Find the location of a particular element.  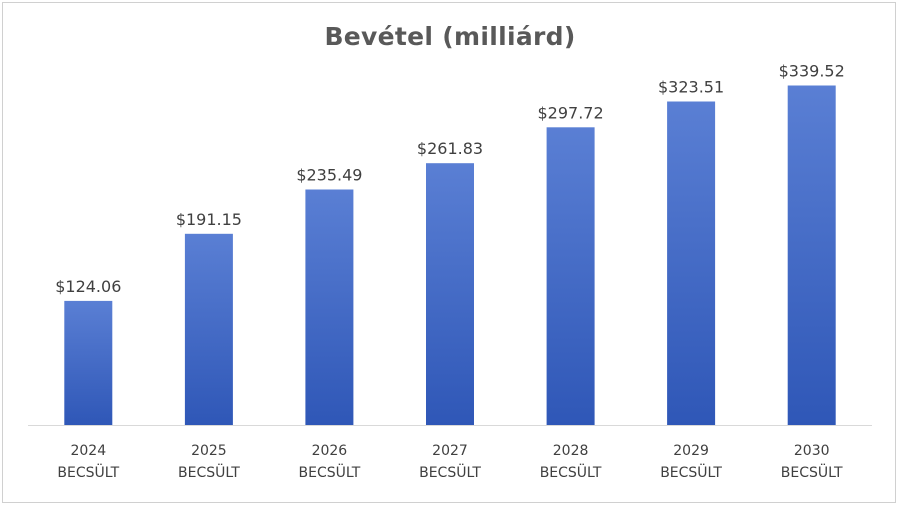

bar-2026 is located at coordinates (329, 307).